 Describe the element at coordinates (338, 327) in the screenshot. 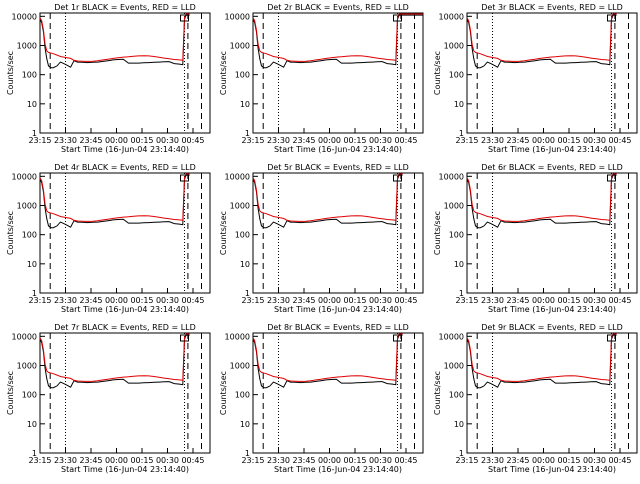

I see `panel-title: Det 8r BLACK = Events, RED = LLD` at that location.